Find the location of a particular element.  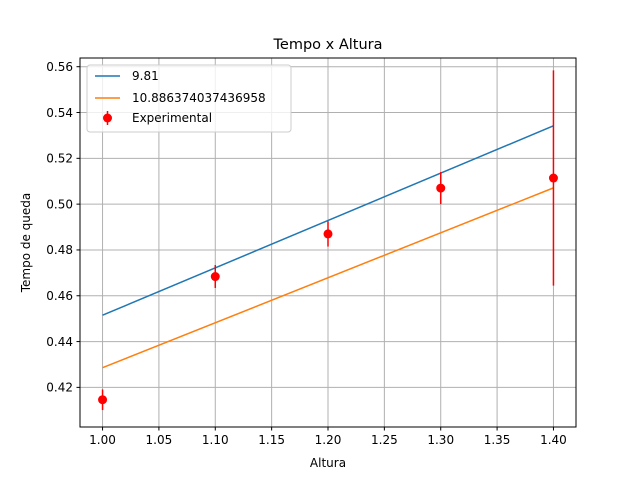

legend-swatch-experimental-marker is located at coordinates (107, 118).